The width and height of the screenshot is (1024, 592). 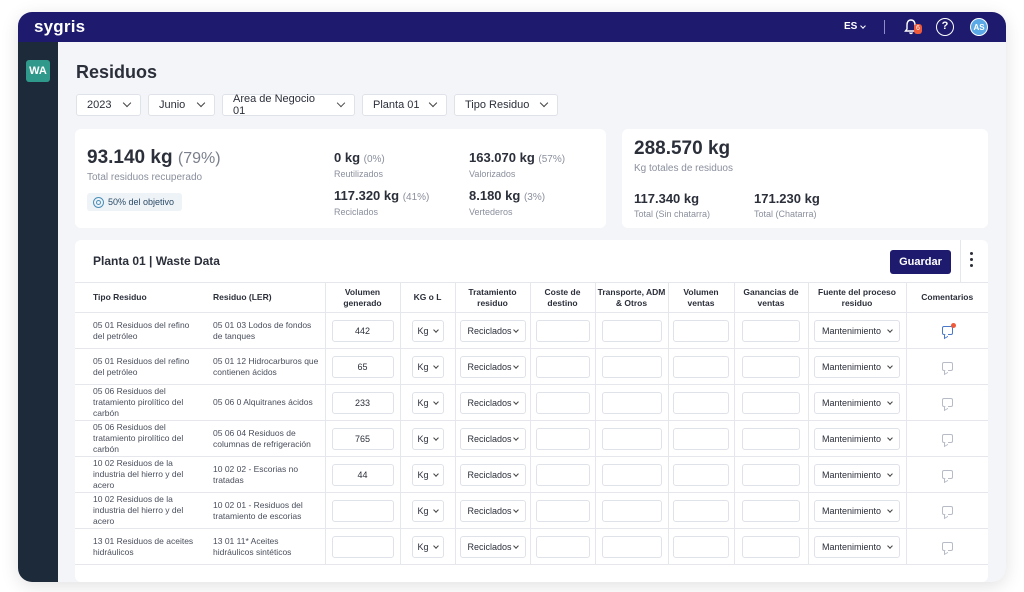 What do you see at coordinates (404, 105) in the screenshot?
I see `filter-plant: Planta 01` at bounding box center [404, 105].